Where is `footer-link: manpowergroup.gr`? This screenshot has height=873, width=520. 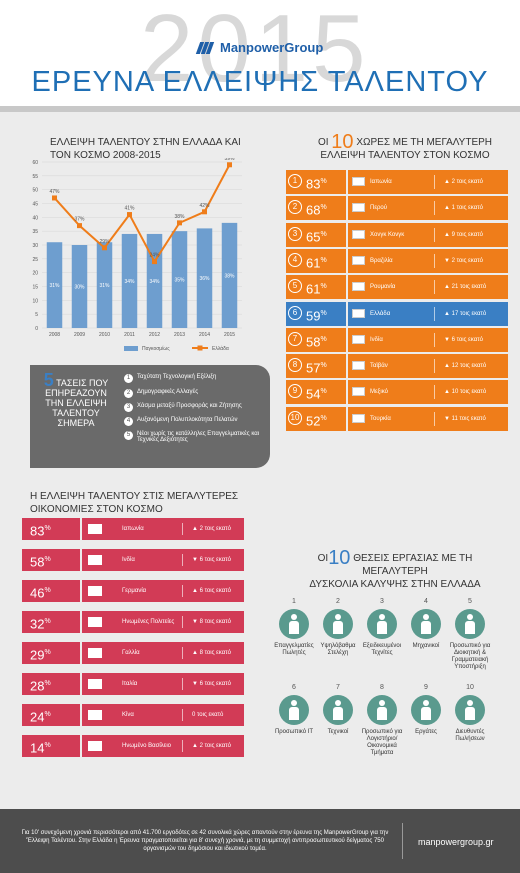 footer-link: manpowergroup.gr is located at coordinates (456, 842).